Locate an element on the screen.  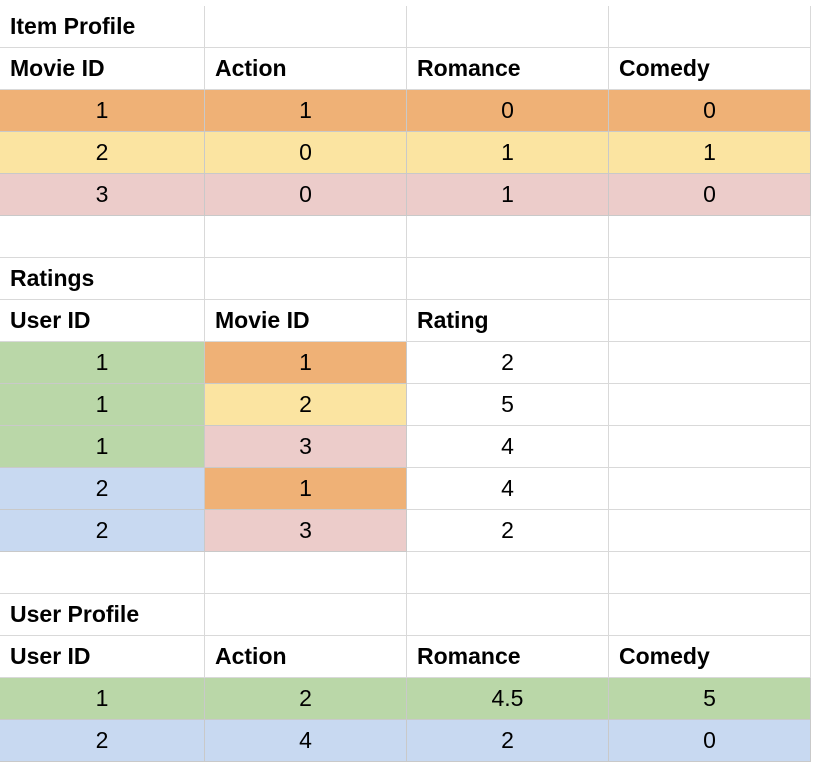
header-cell: Rating is located at coordinates (508, 321).